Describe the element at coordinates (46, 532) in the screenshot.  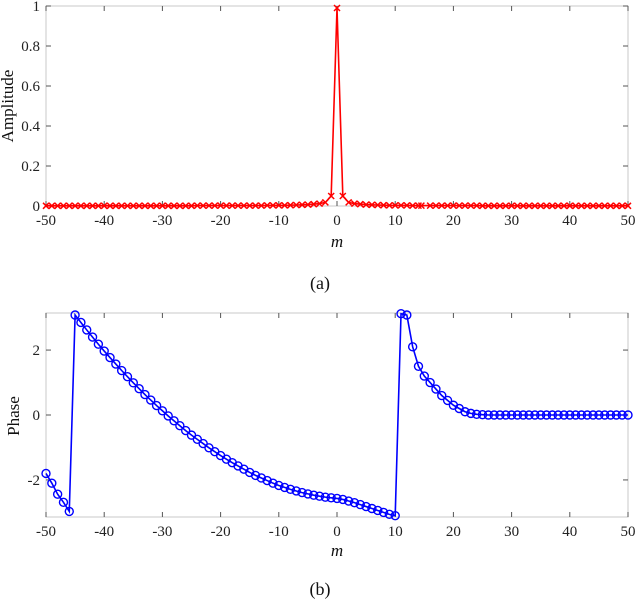
I see `x-tick-label: -50` at that location.